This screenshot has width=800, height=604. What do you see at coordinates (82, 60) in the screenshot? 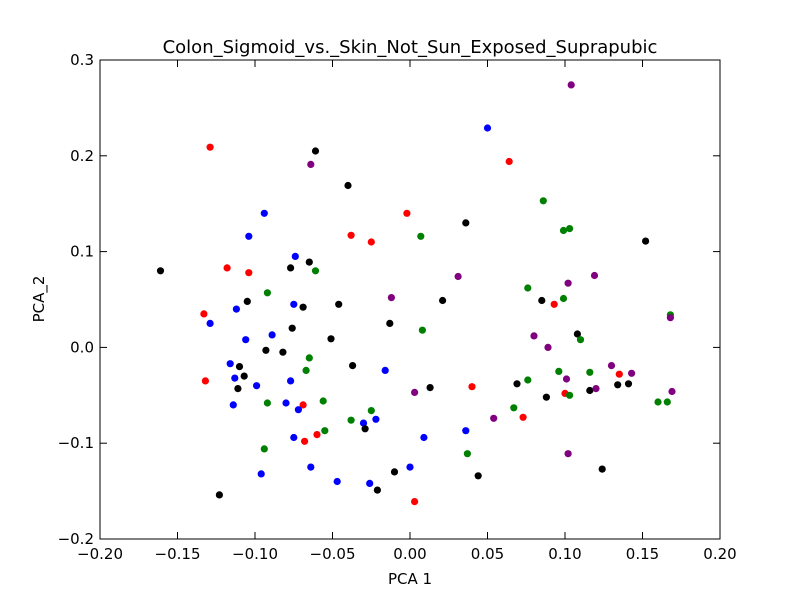
I see `tick-label: 0.3` at bounding box center [82, 60].